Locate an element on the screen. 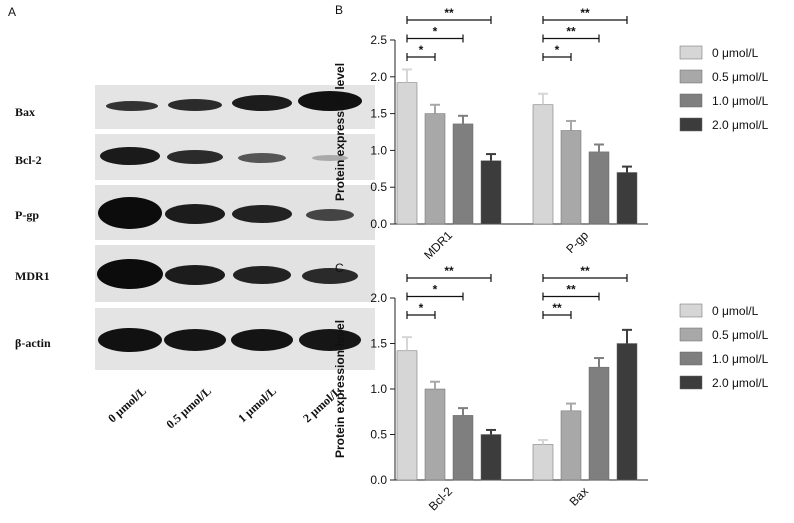 This screenshot has height=523, width=794. blot-lane-label: 0 μmol/L is located at coordinates (127, 405).